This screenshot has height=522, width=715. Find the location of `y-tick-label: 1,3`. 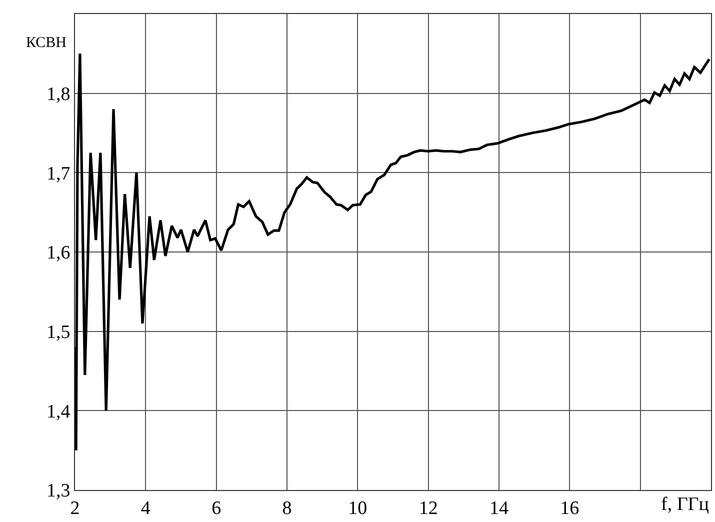

y-tick-label: 1,3 is located at coordinates (58, 491).